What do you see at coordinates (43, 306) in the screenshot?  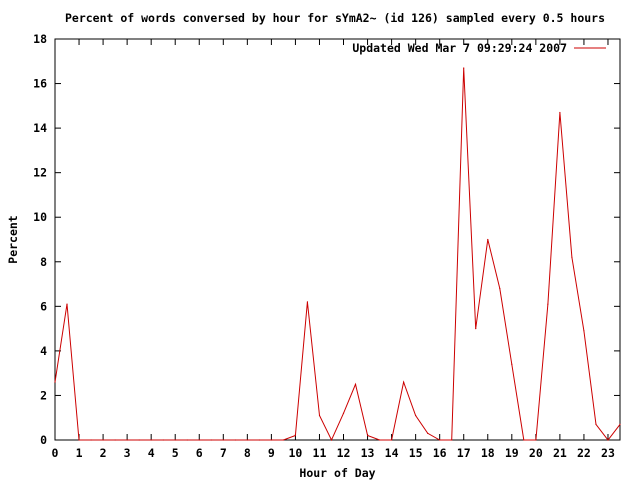 I see `y-tick-label: 6` at bounding box center [43, 306].